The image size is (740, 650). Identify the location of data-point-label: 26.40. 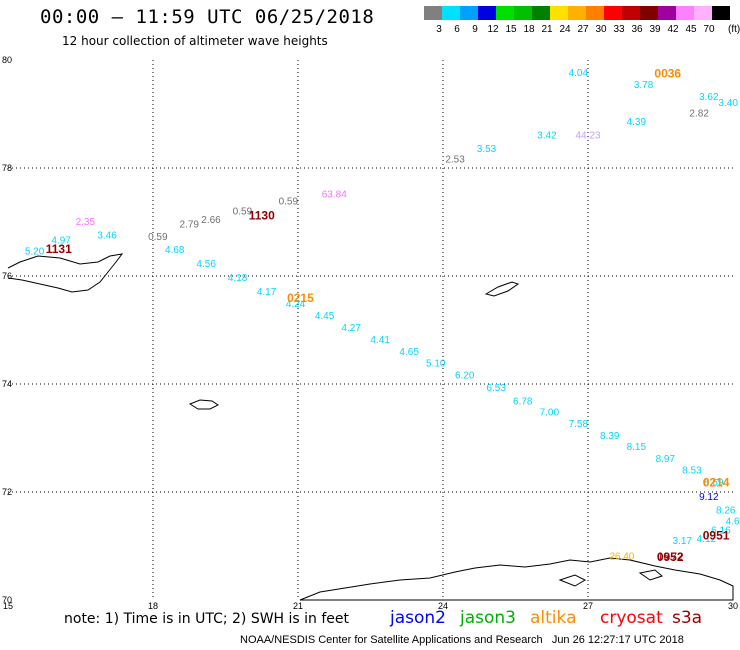
(621, 557).